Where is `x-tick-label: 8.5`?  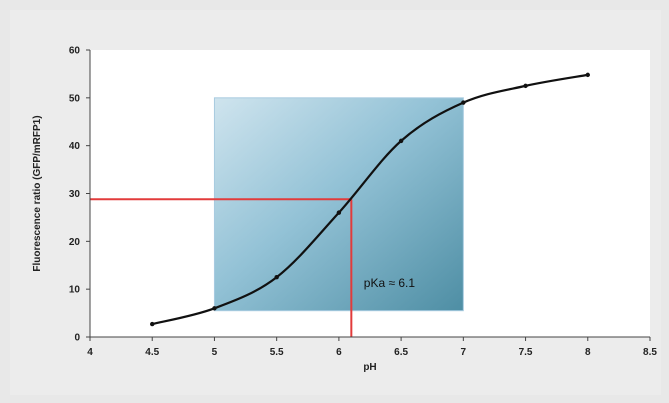
x-tick-label: 8.5 is located at coordinates (650, 352).